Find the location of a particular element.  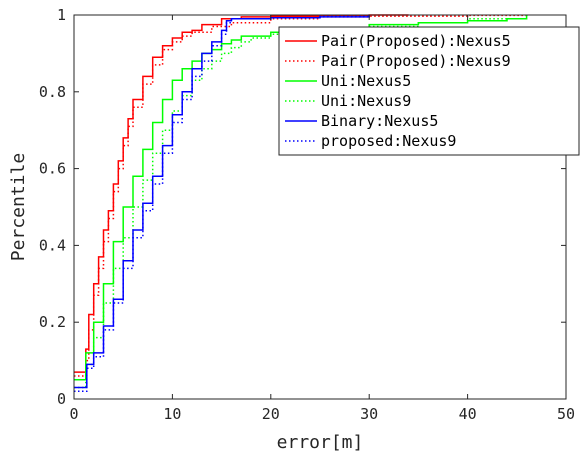

y-axis-label: Percentile is located at coordinates (18, 207).